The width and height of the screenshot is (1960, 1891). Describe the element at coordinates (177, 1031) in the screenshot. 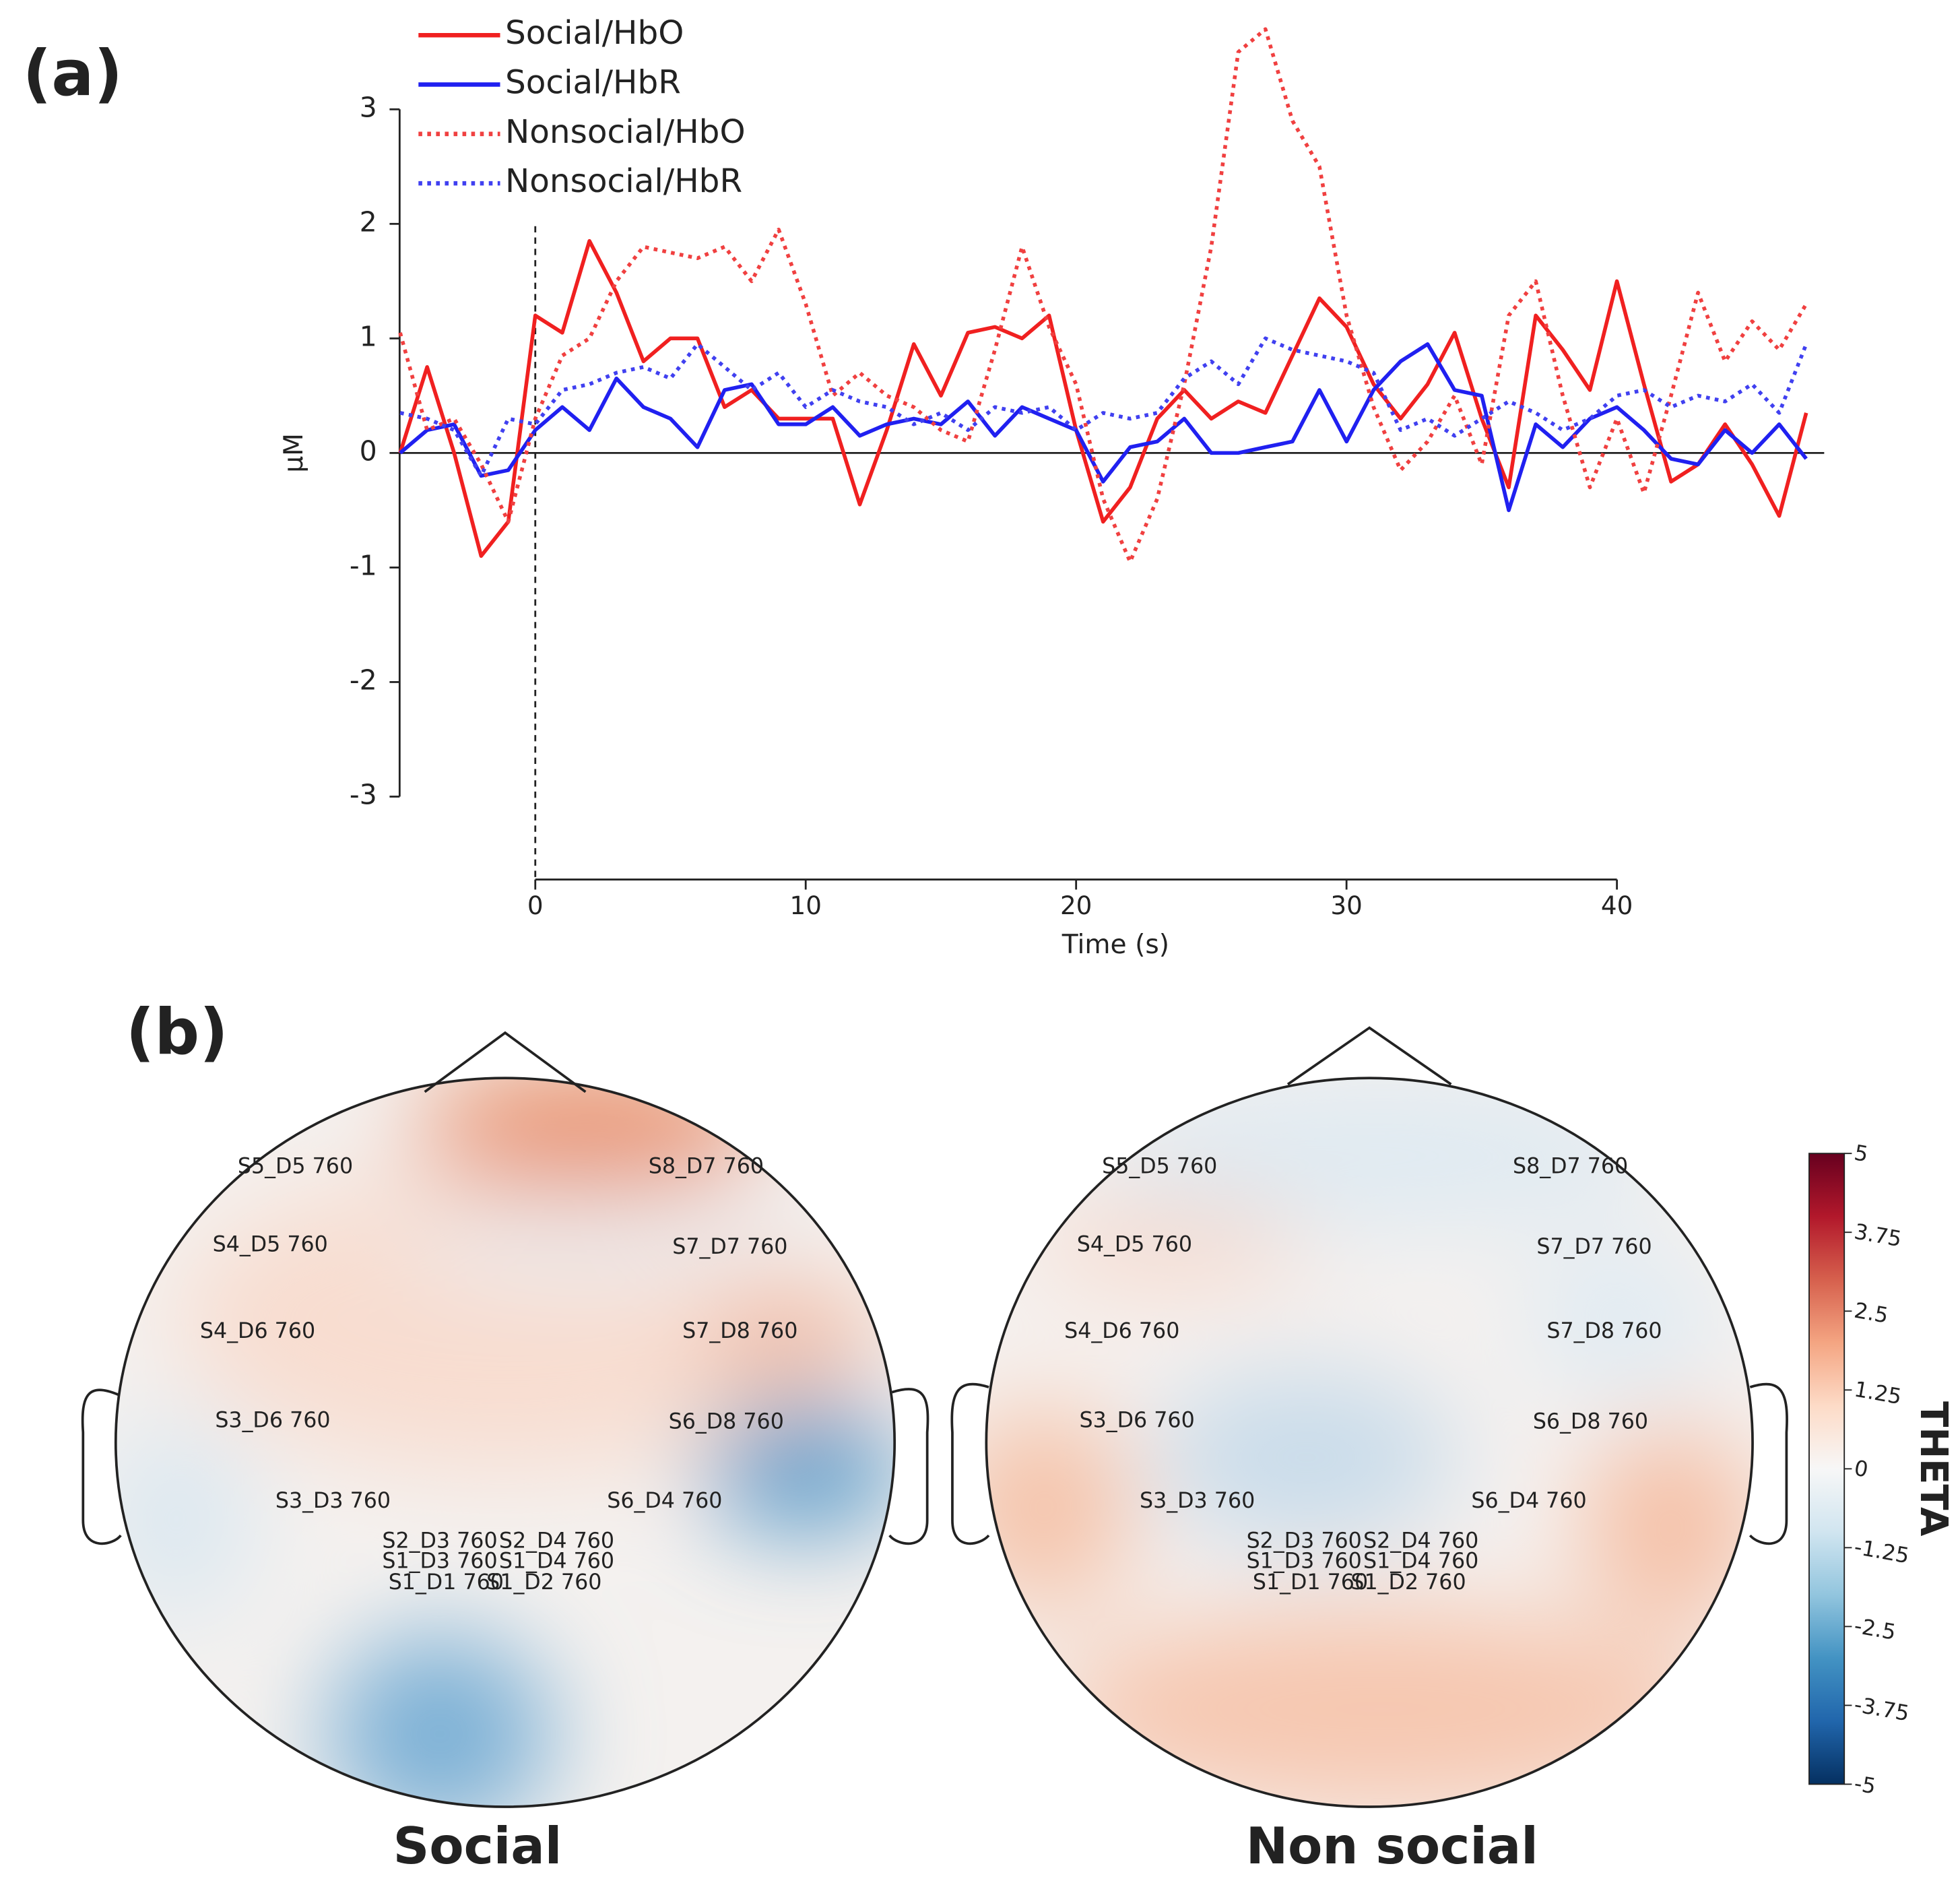

I see `panel-label: (b)` at that location.